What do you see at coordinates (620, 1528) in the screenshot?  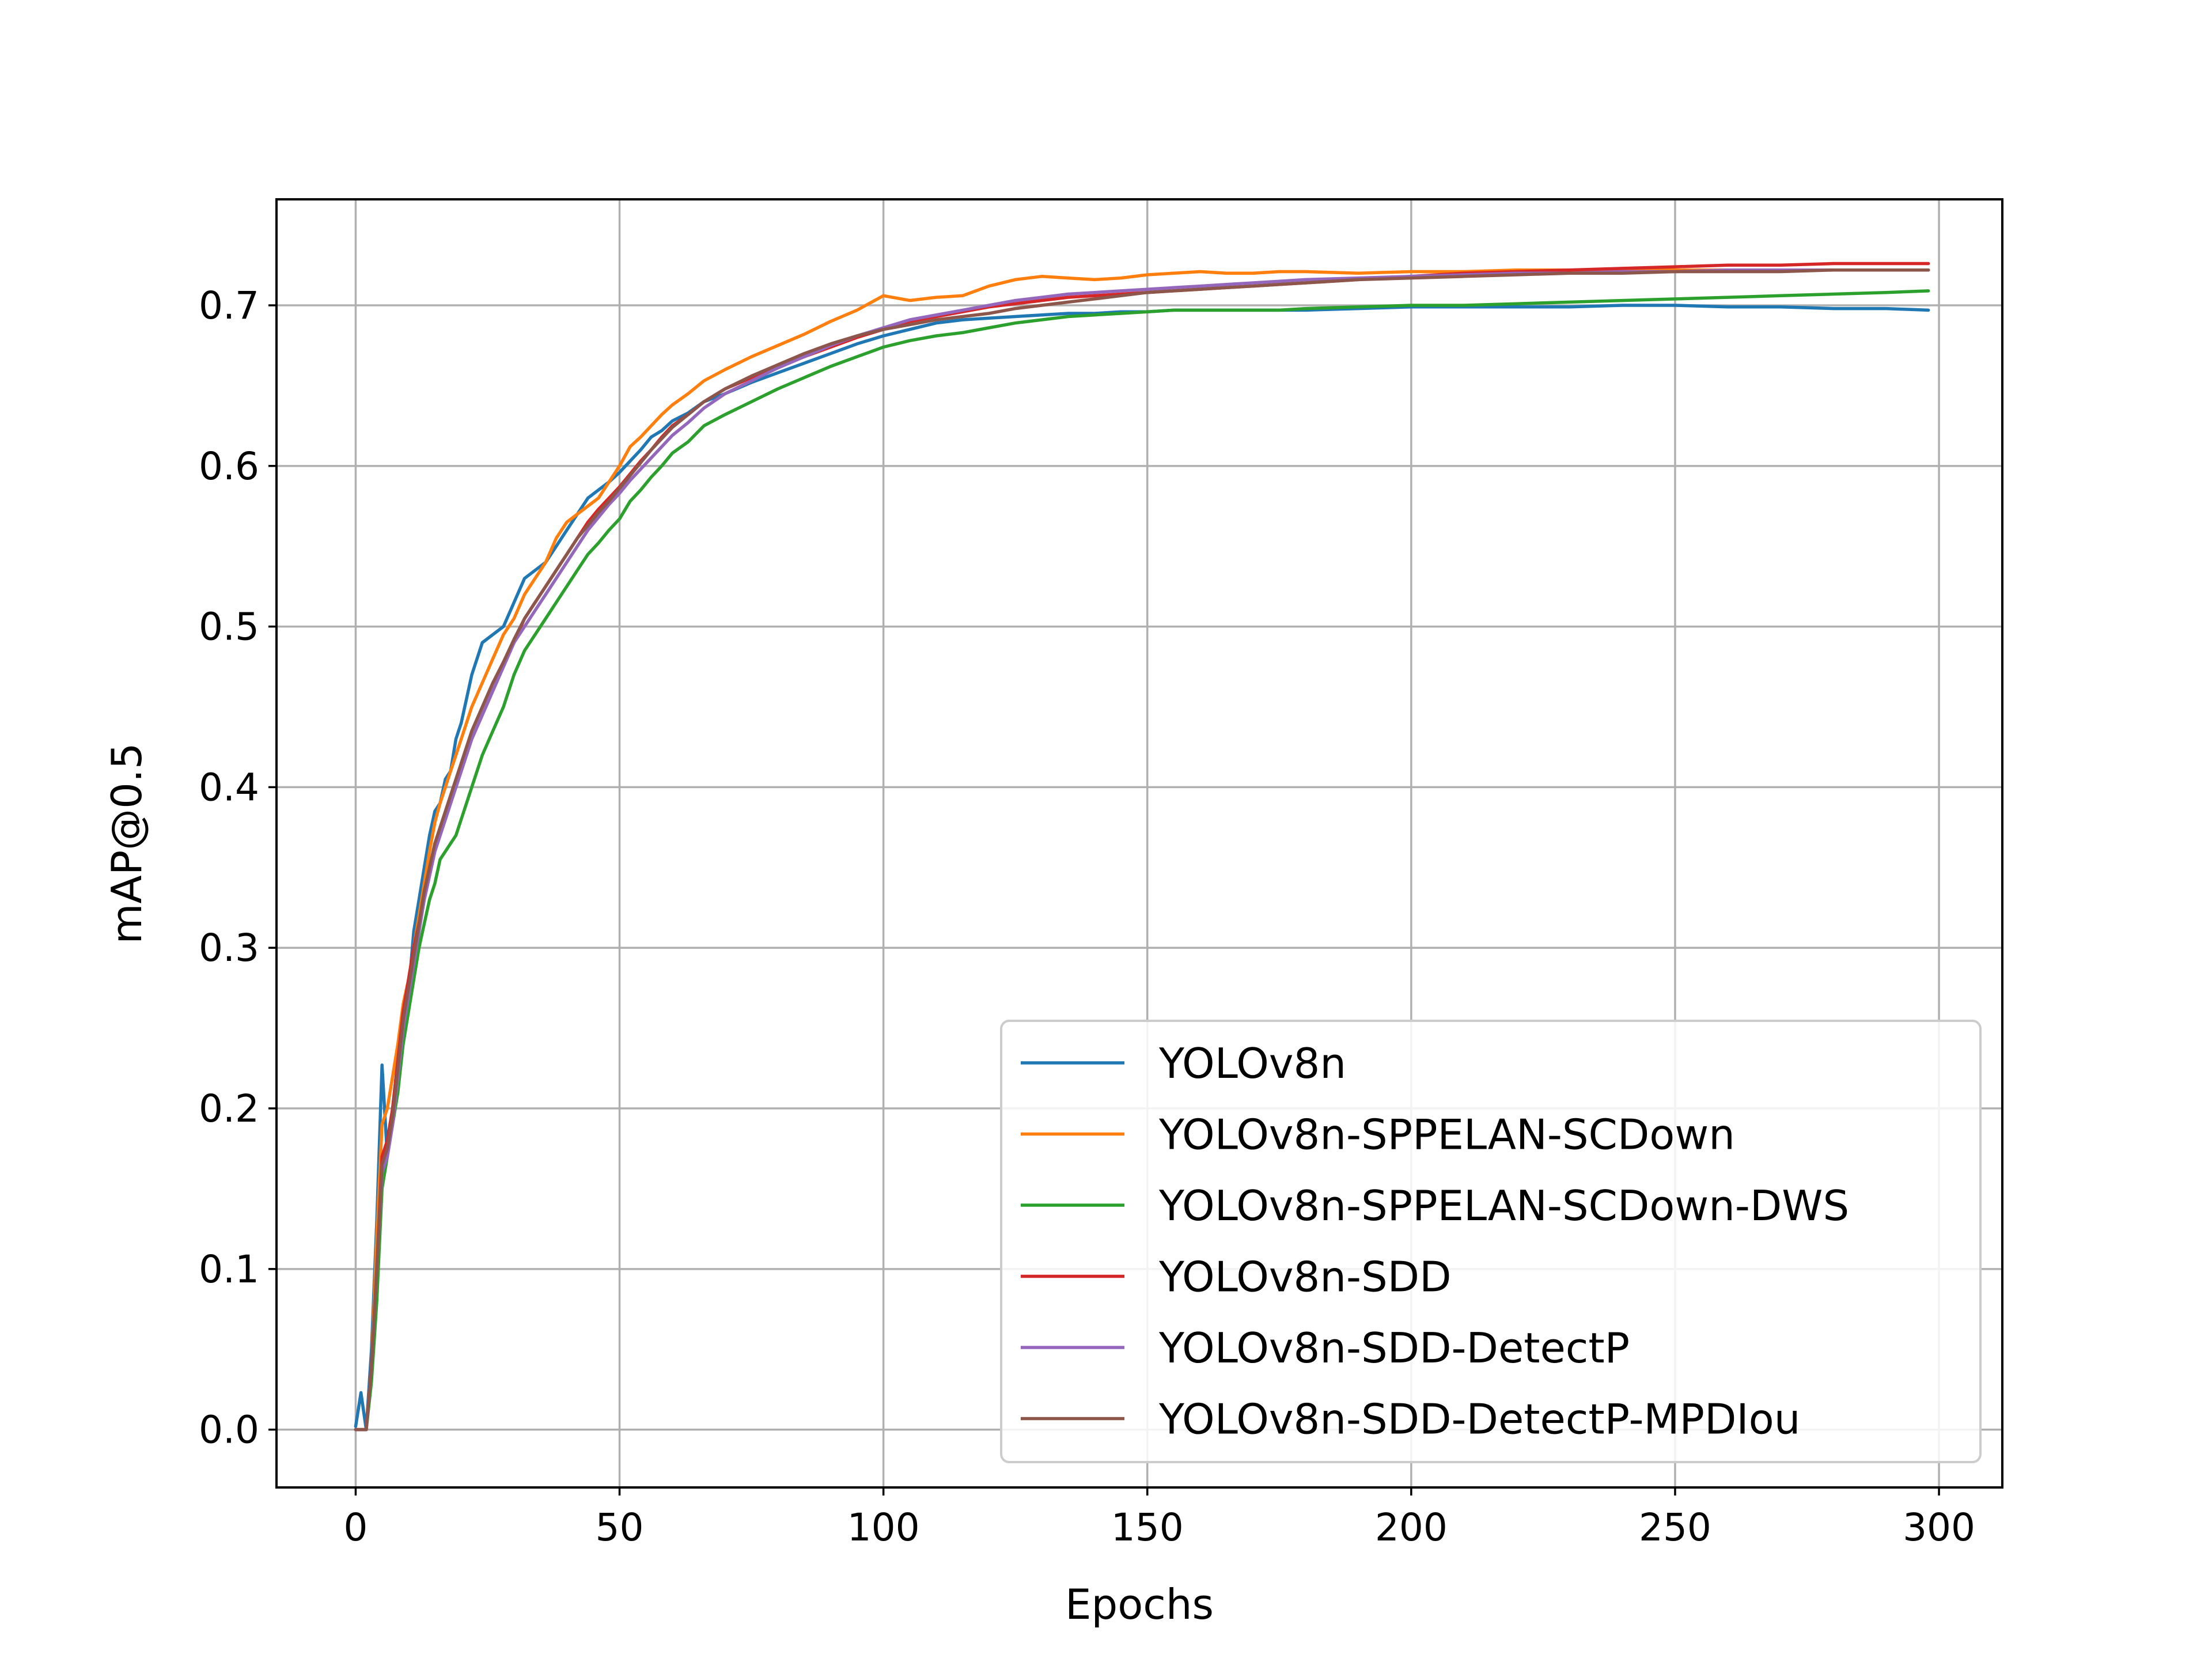 I see `x-tick-label: 50` at bounding box center [620, 1528].